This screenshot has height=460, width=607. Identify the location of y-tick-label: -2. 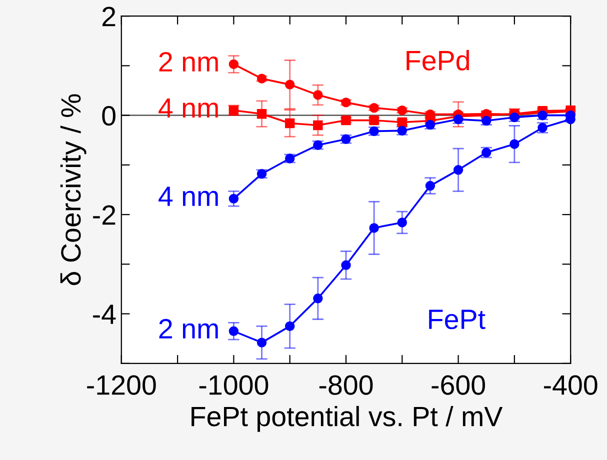
(104, 215).